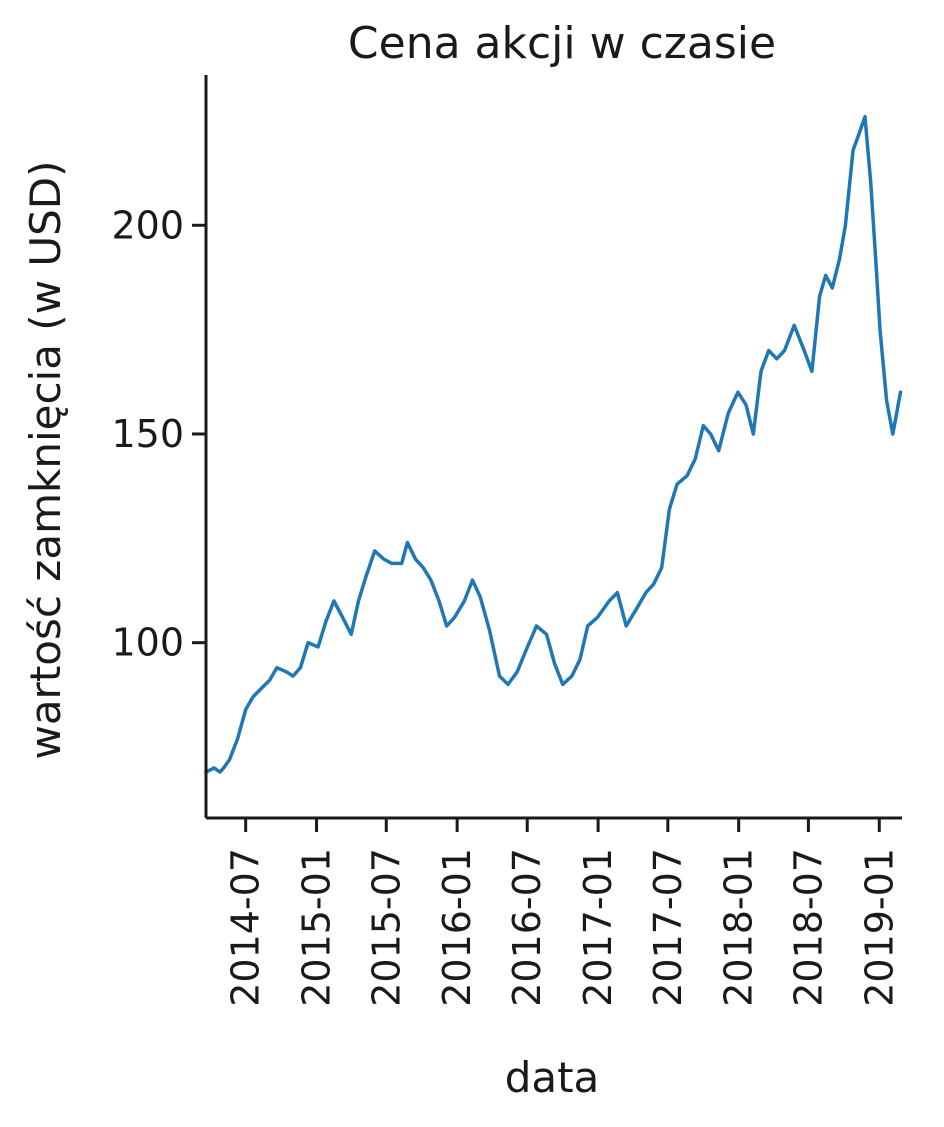 The image size is (944, 1127). I want to click on y-axis-ticks: 100 150 200, so click(158, 434).